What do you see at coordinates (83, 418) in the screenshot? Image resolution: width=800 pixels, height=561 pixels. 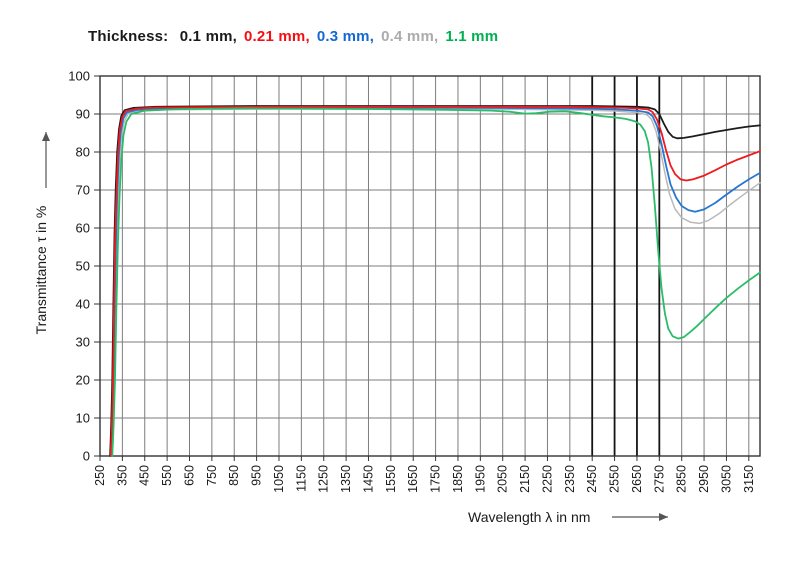 I see `y-tick-label: 10` at bounding box center [83, 418].